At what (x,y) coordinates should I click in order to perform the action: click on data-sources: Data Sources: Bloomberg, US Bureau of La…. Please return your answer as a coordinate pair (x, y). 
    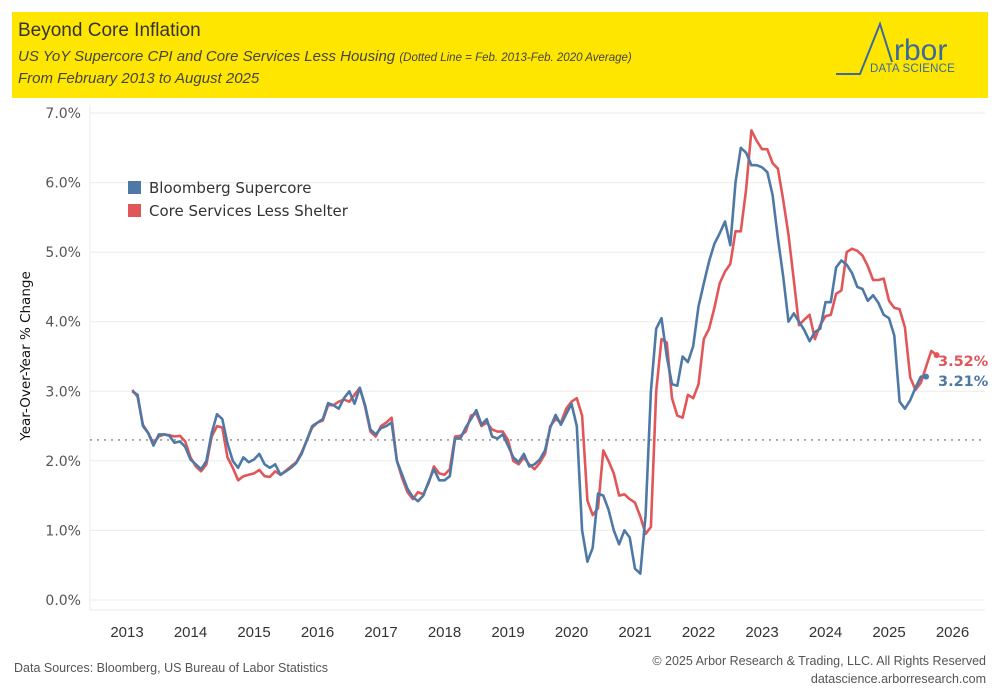
    Looking at the image, I should click on (171, 668).